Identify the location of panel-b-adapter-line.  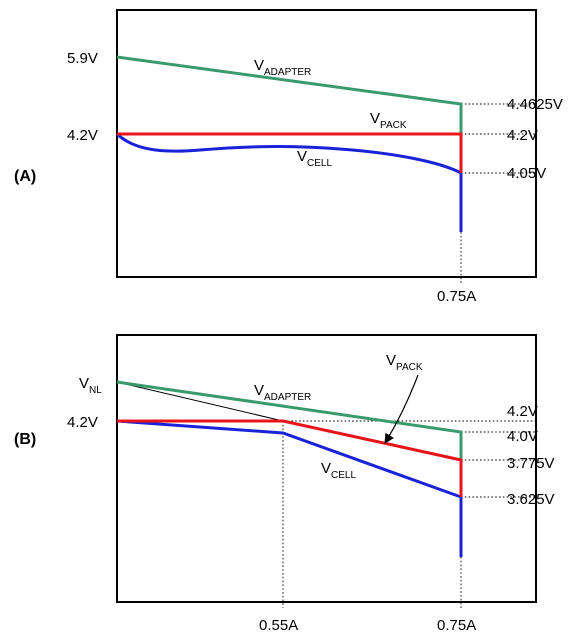
(289, 420).